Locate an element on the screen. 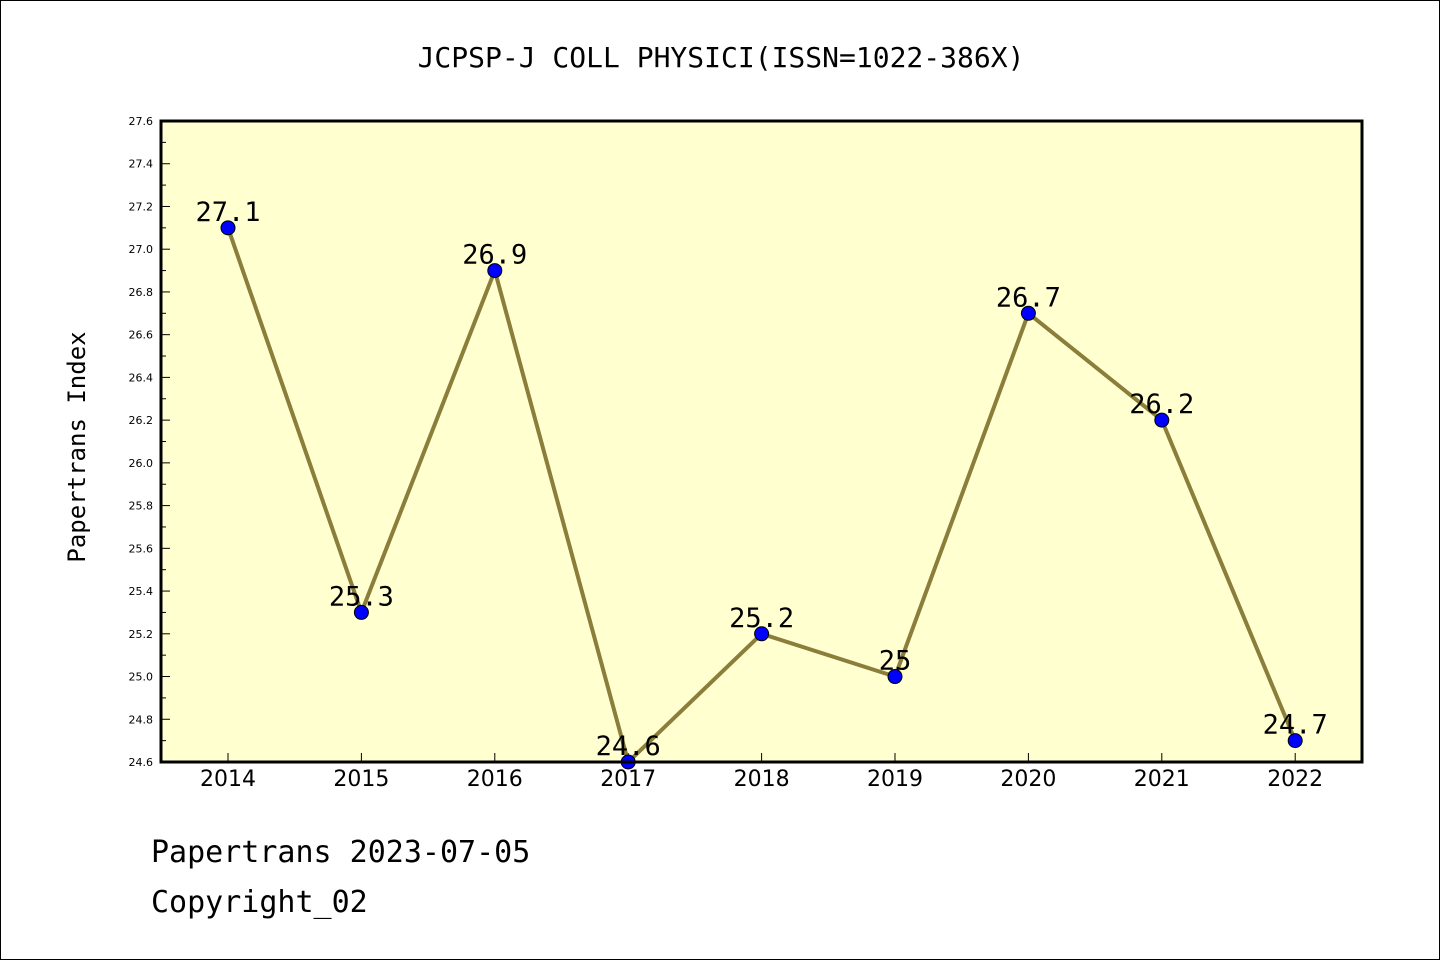 The width and height of the screenshot is (1440, 961). x-tick-label: 2014 is located at coordinates (228, 779).